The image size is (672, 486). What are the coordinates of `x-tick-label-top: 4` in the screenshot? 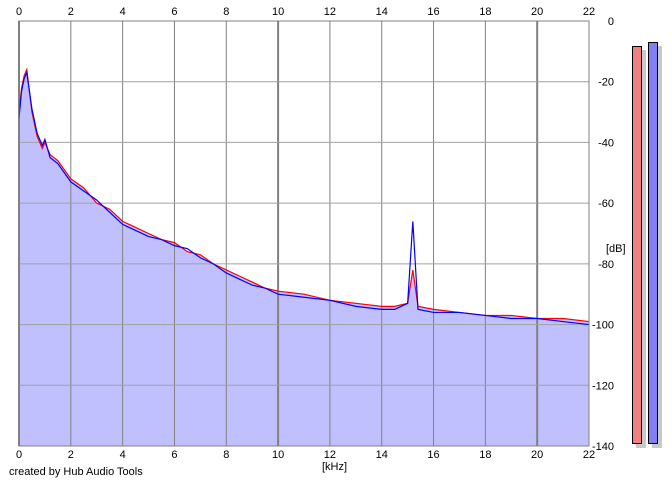 It's located at (123, 12).